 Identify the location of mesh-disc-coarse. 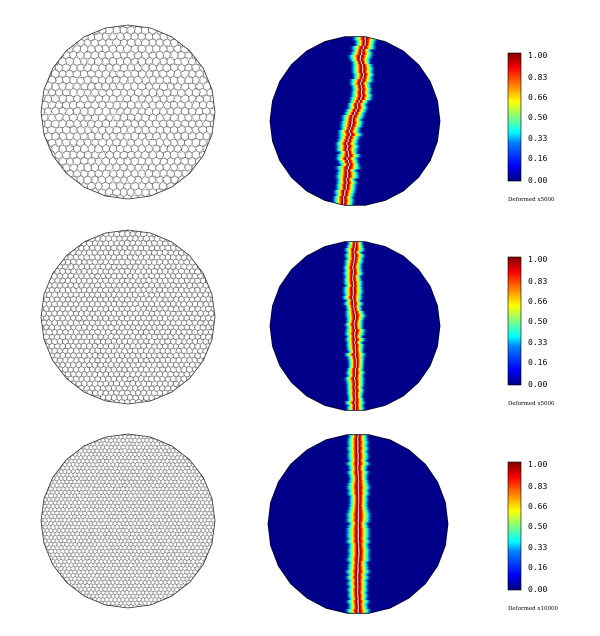
(128, 112).